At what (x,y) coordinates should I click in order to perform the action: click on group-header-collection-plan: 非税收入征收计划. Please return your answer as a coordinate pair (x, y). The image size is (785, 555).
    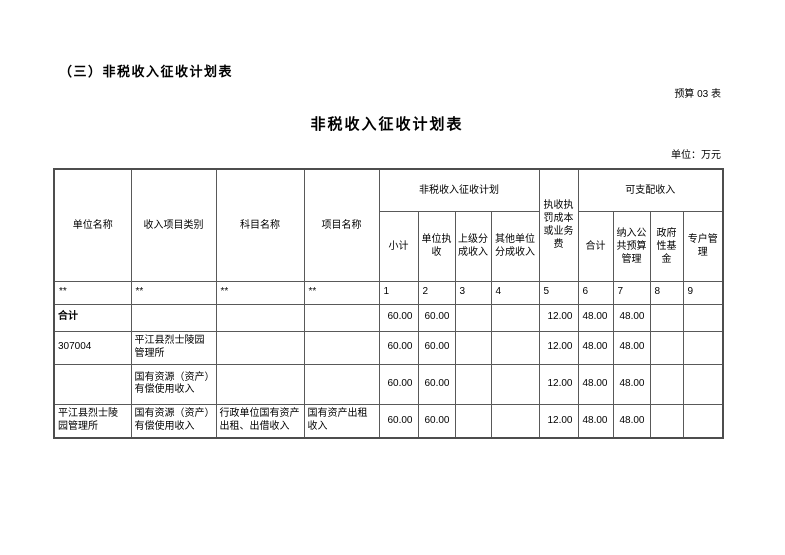
    Looking at the image, I should click on (459, 190).